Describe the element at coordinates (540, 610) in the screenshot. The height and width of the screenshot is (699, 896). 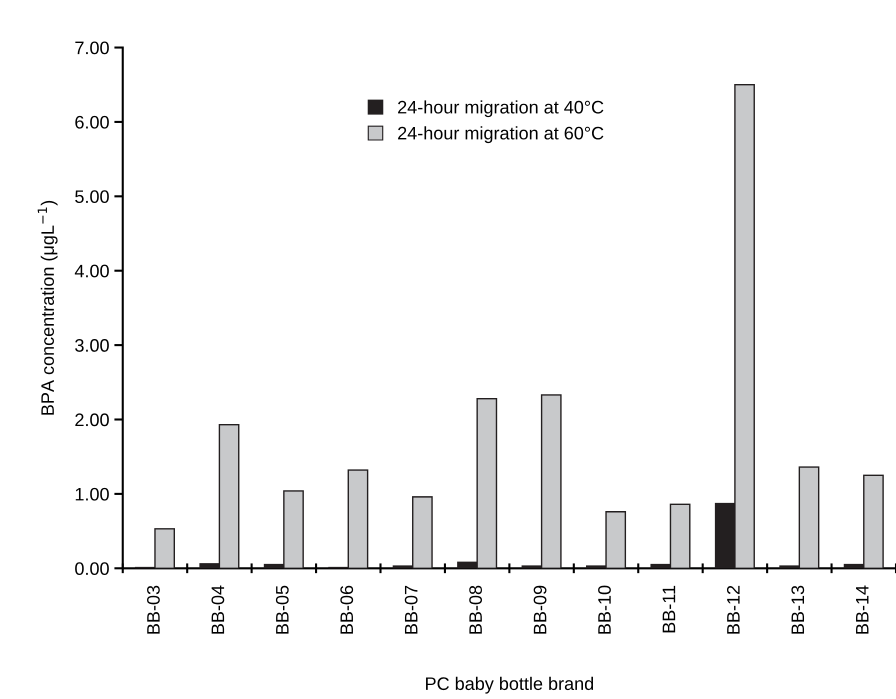
I see `x-tick-label: BB-09` at that location.